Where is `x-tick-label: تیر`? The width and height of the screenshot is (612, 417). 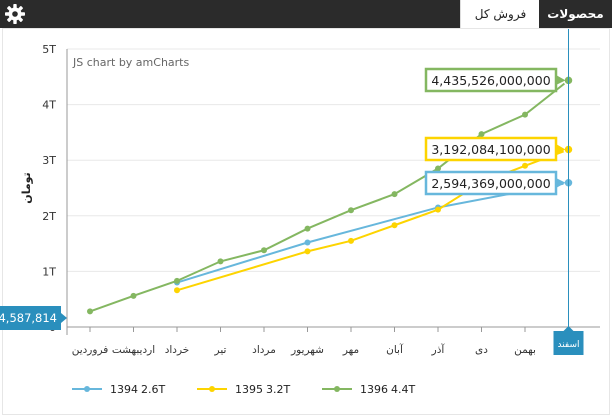
x-tick-label: تیر is located at coordinates (220, 350).